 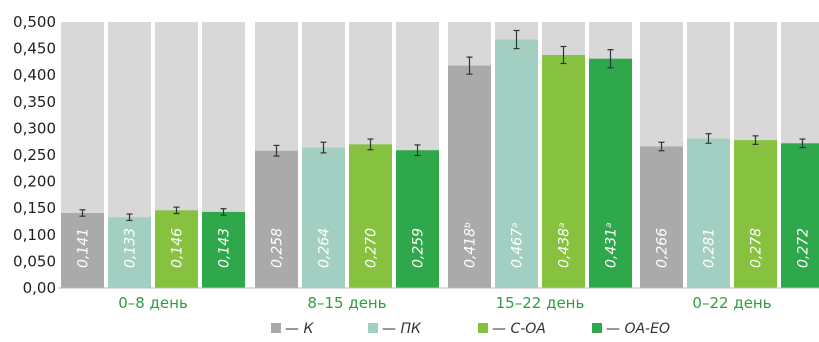 What do you see at coordinates (153, 303) in the screenshot?
I see `x-category-label: 0–8 день` at bounding box center [153, 303].